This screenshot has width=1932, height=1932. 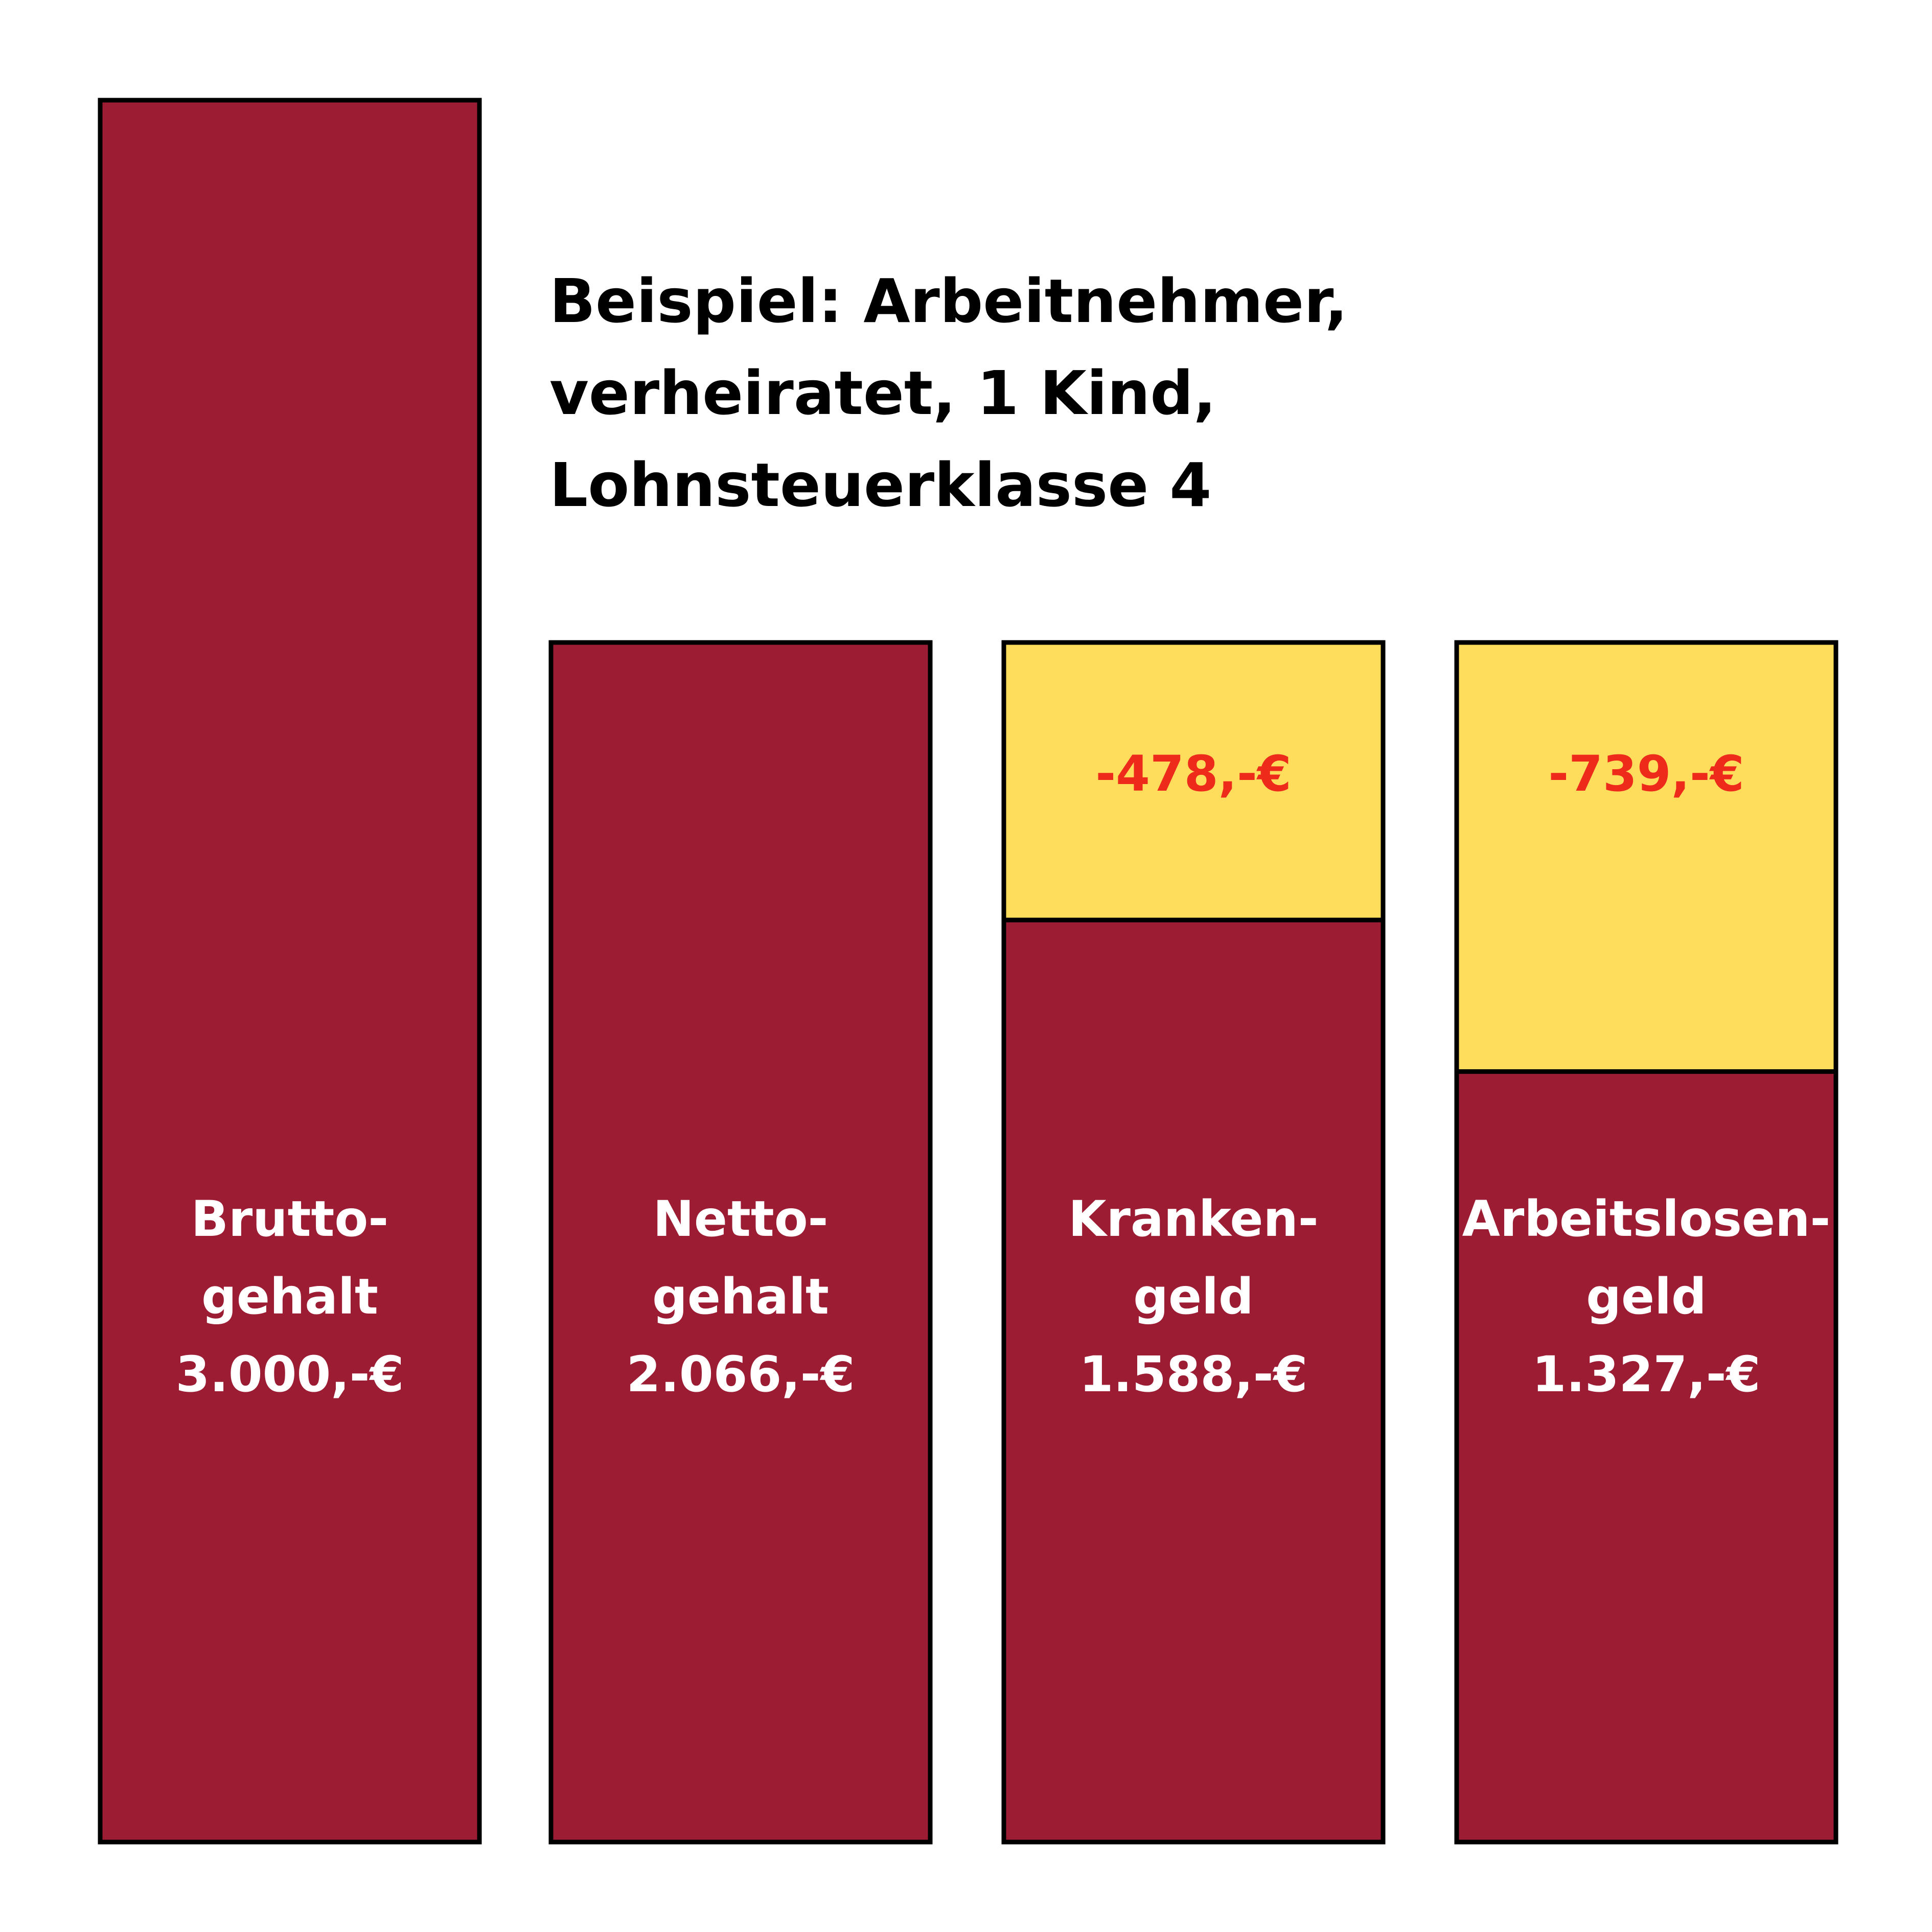 I want to click on bar-label-3-line-3: 1.588,-€, so click(x=1193, y=1374).